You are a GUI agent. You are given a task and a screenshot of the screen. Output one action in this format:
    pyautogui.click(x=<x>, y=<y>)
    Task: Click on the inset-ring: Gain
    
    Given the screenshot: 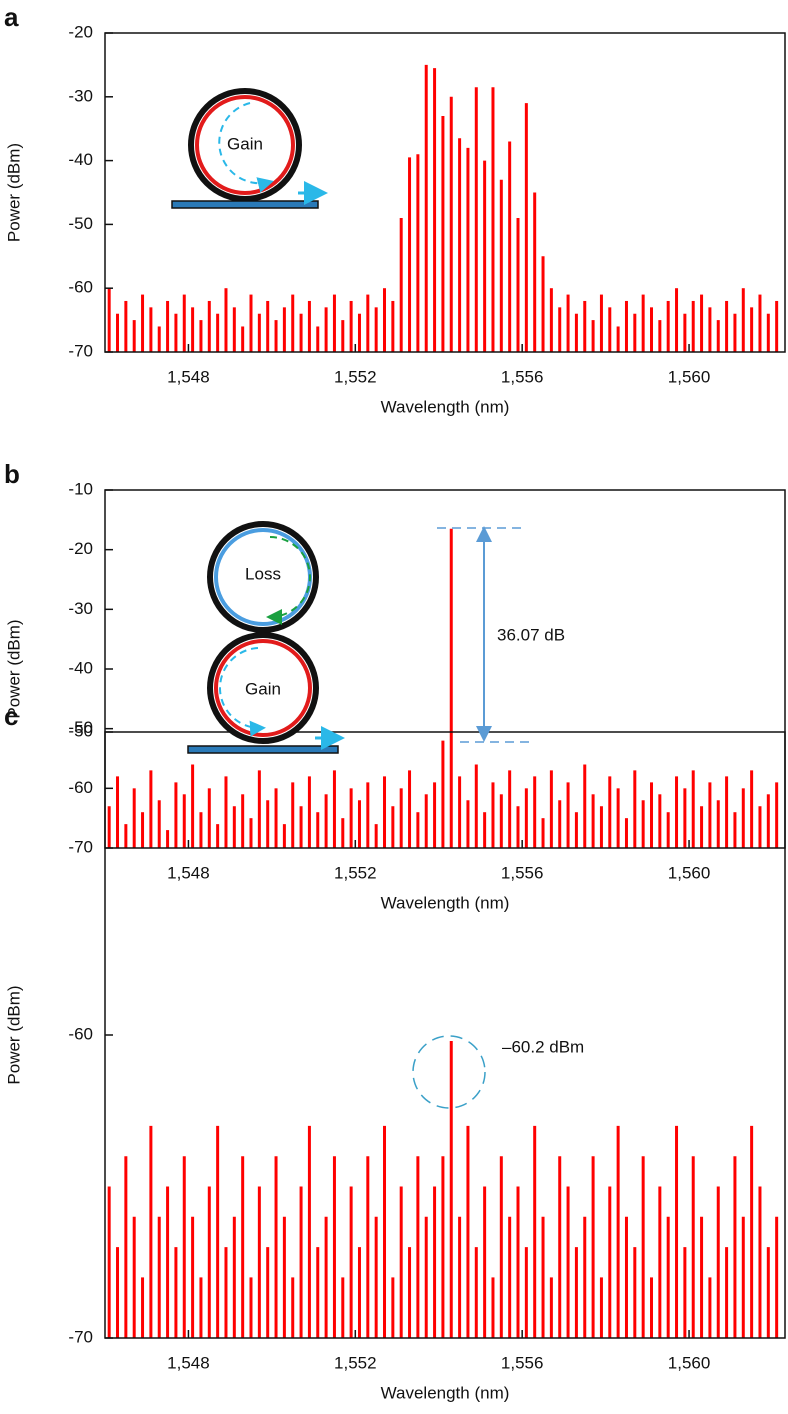 What is the action you would take?
    pyautogui.click(x=249, y=148)
    